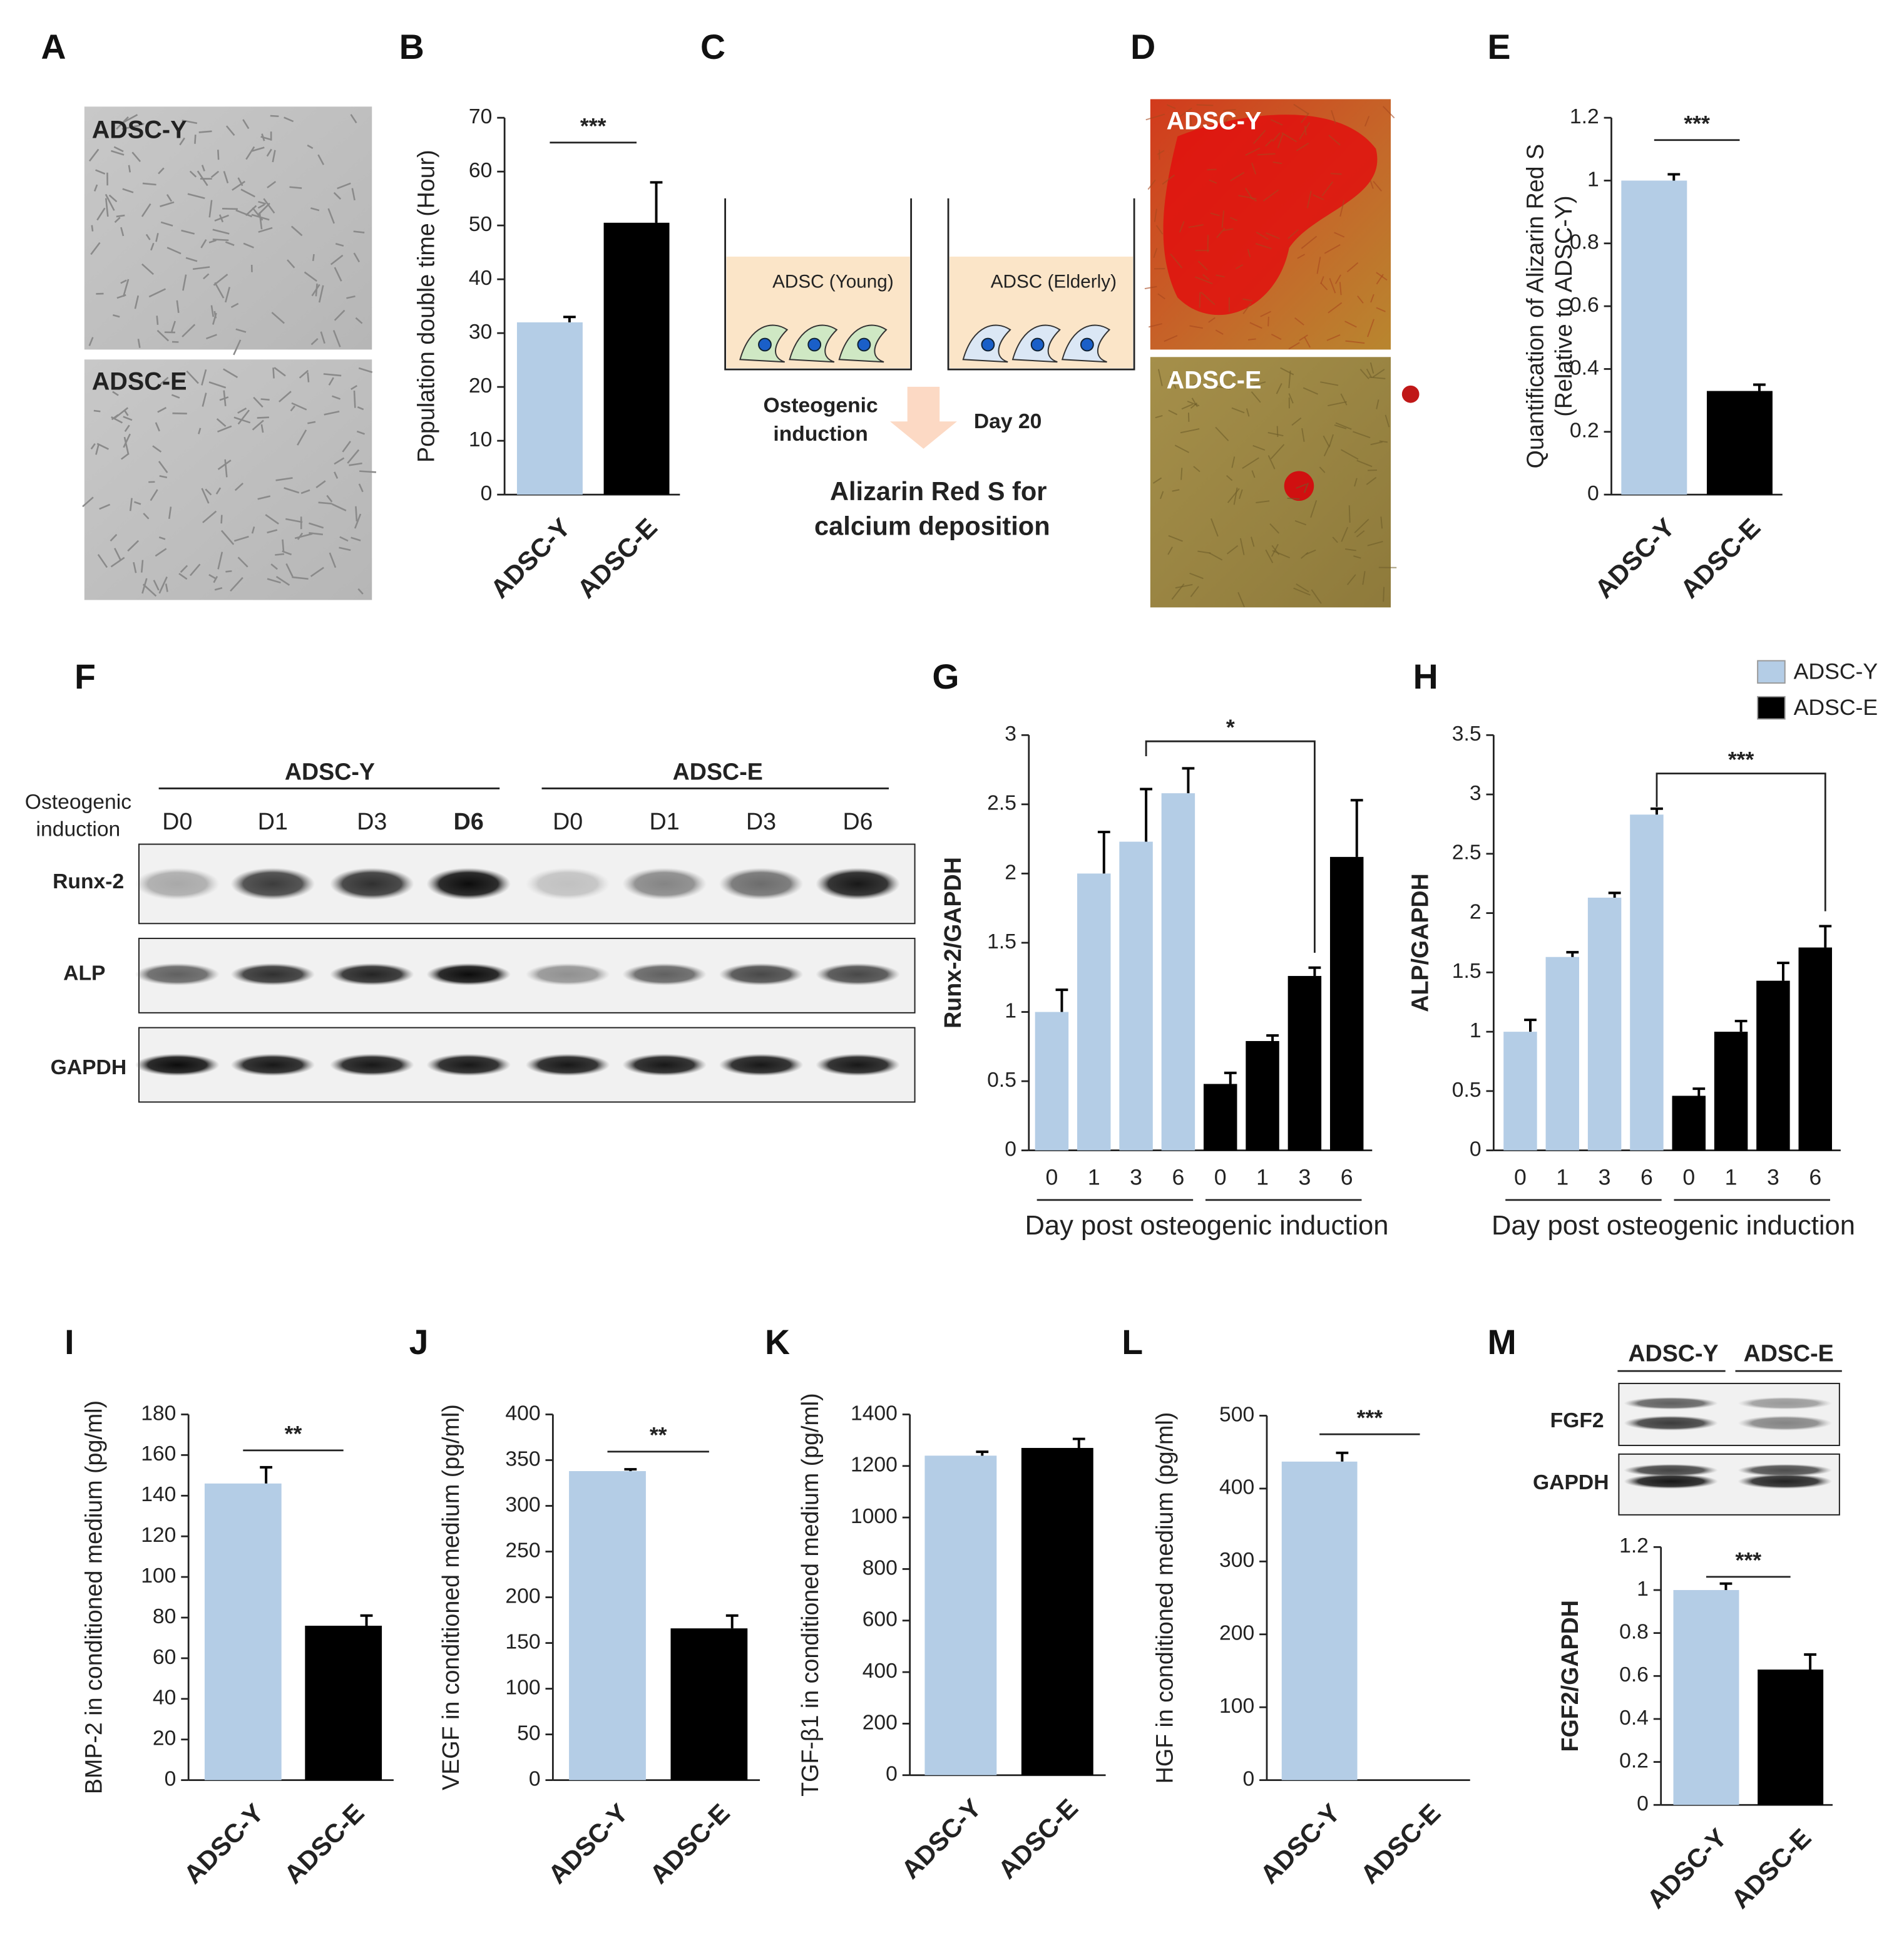  What do you see at coordinates (880, 1722) in the screenshot?
I see `y-tick-label: 200` at bounding box center [880, 1722].